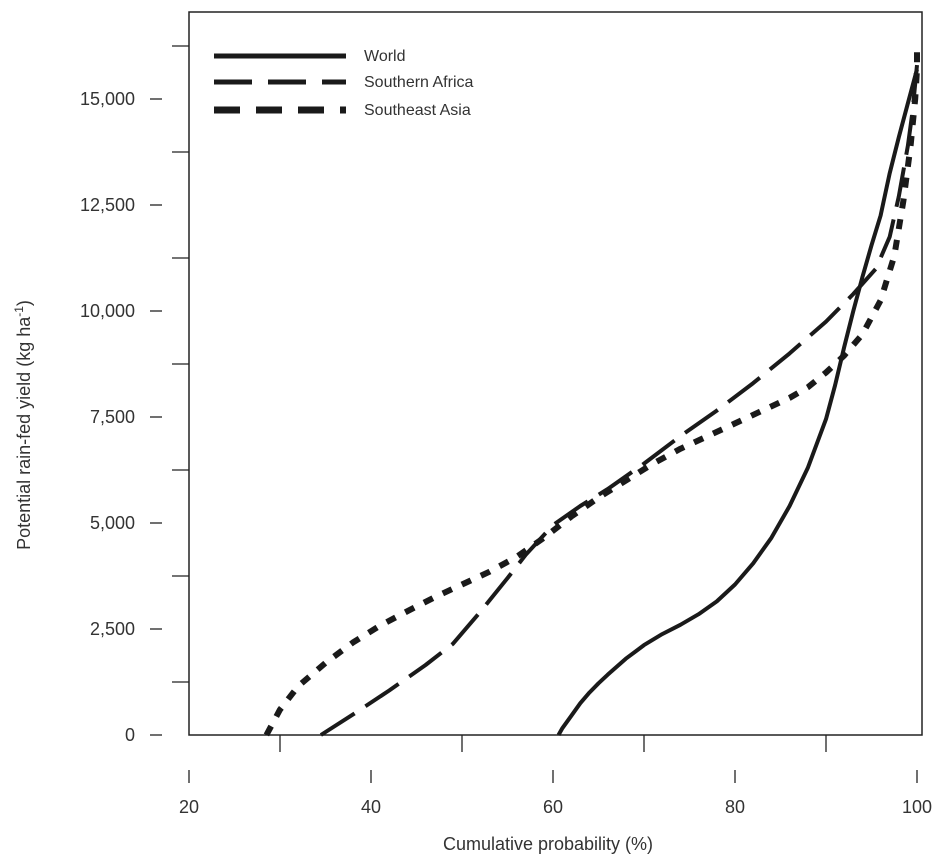 This screenshot has width=936, height=857. Describe the element at coordinates (24, 303) in the screenshot. I see `y-axis-title-close: )` at that location.